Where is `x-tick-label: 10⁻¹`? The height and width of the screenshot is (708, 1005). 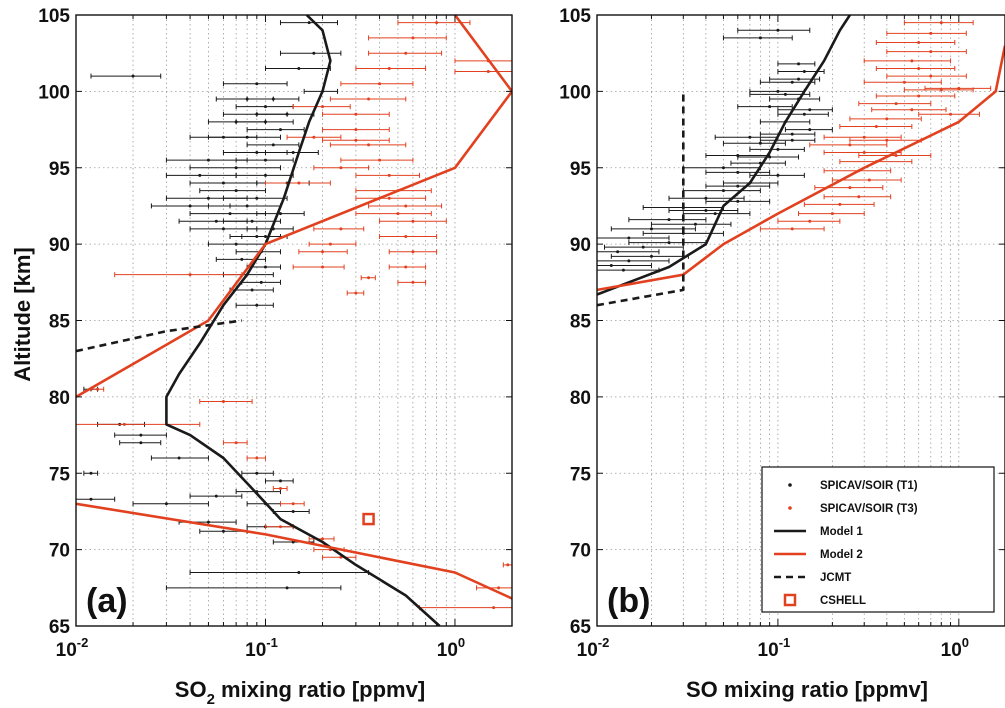
x-tick-label: 10⁻¹ is located at coordinates (774, 648).